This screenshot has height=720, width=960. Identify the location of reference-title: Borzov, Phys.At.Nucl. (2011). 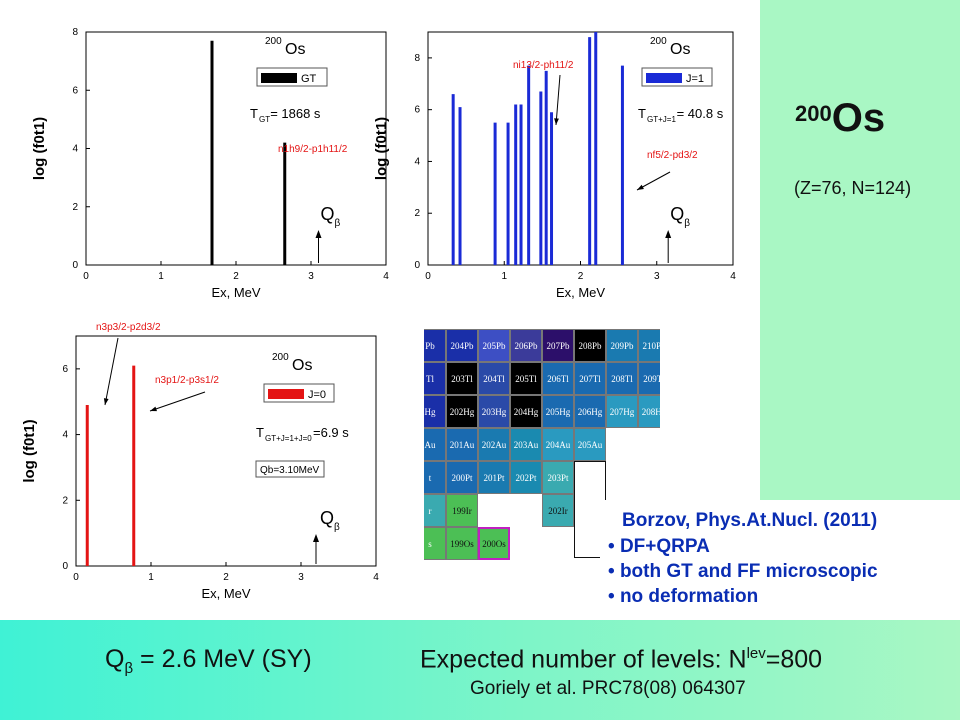
(750, 520).